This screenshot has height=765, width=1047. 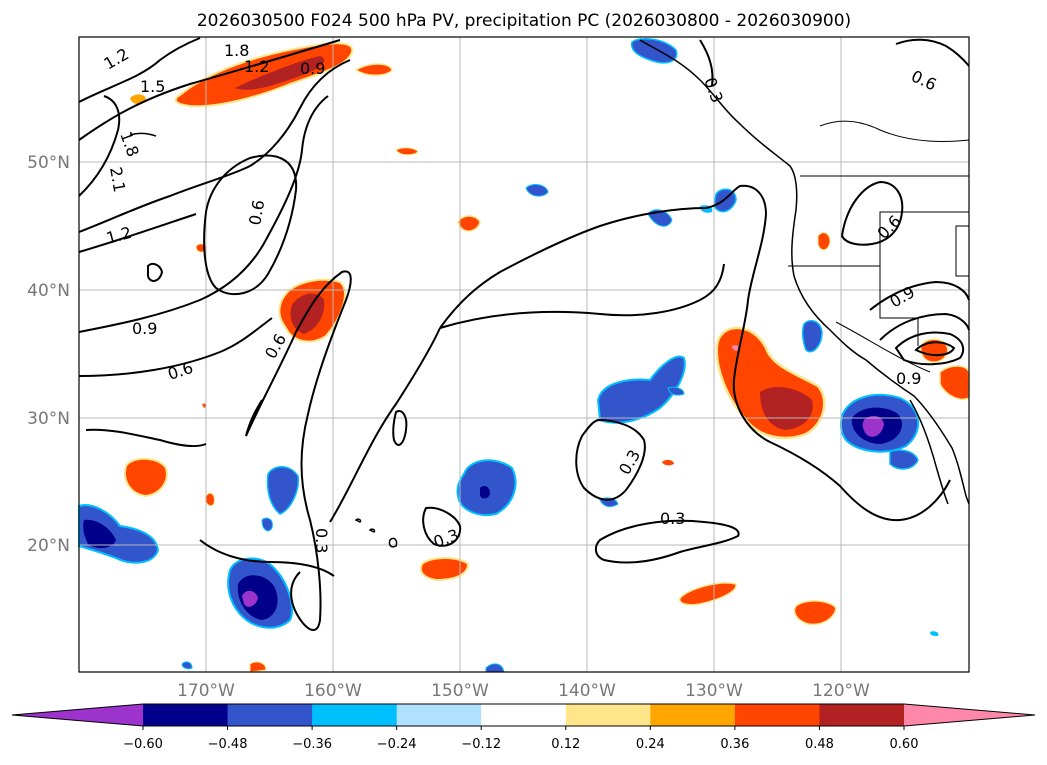 I want to click on precip-neg-southwest-core, so click(x=250, y=598).